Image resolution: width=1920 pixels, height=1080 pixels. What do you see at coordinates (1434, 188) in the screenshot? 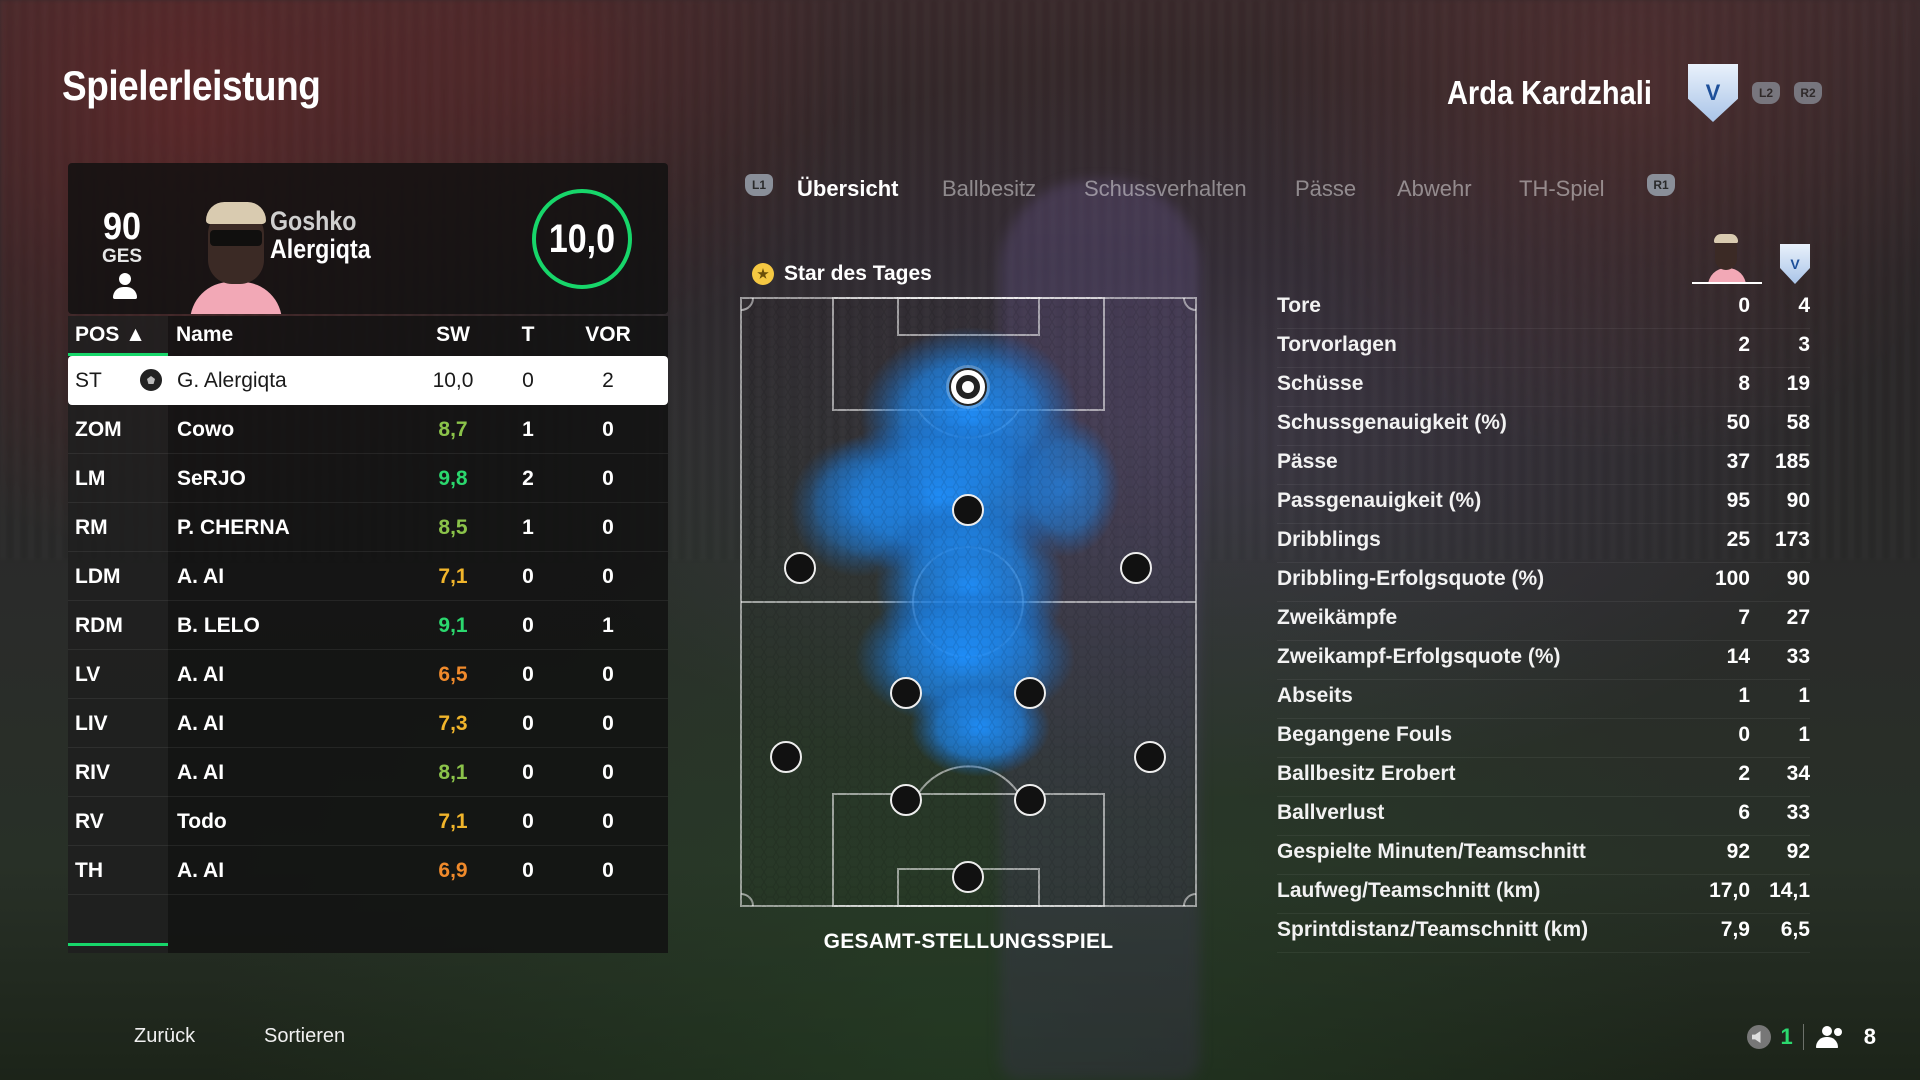
I see `tab-abwehr: Abwehr` at bounding box center [1434, 188].